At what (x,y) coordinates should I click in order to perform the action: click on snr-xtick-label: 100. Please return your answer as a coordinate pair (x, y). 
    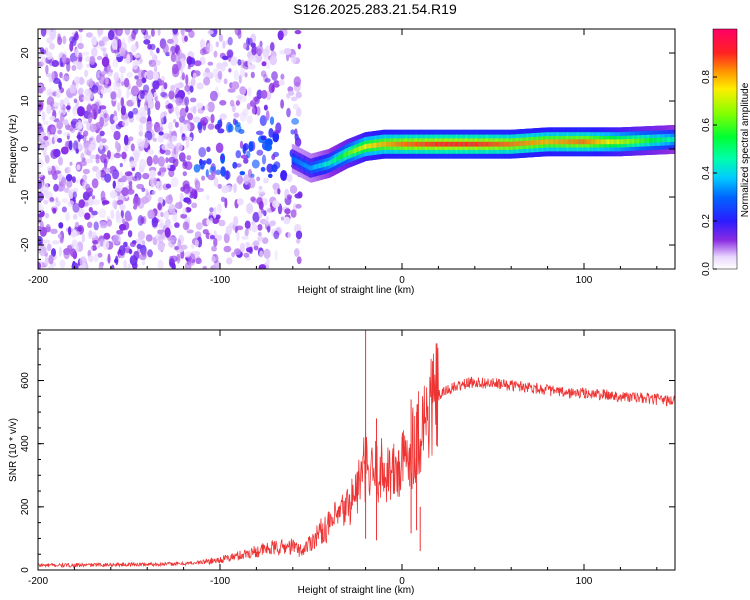
    Looking at the image, I should click on (584, 581).